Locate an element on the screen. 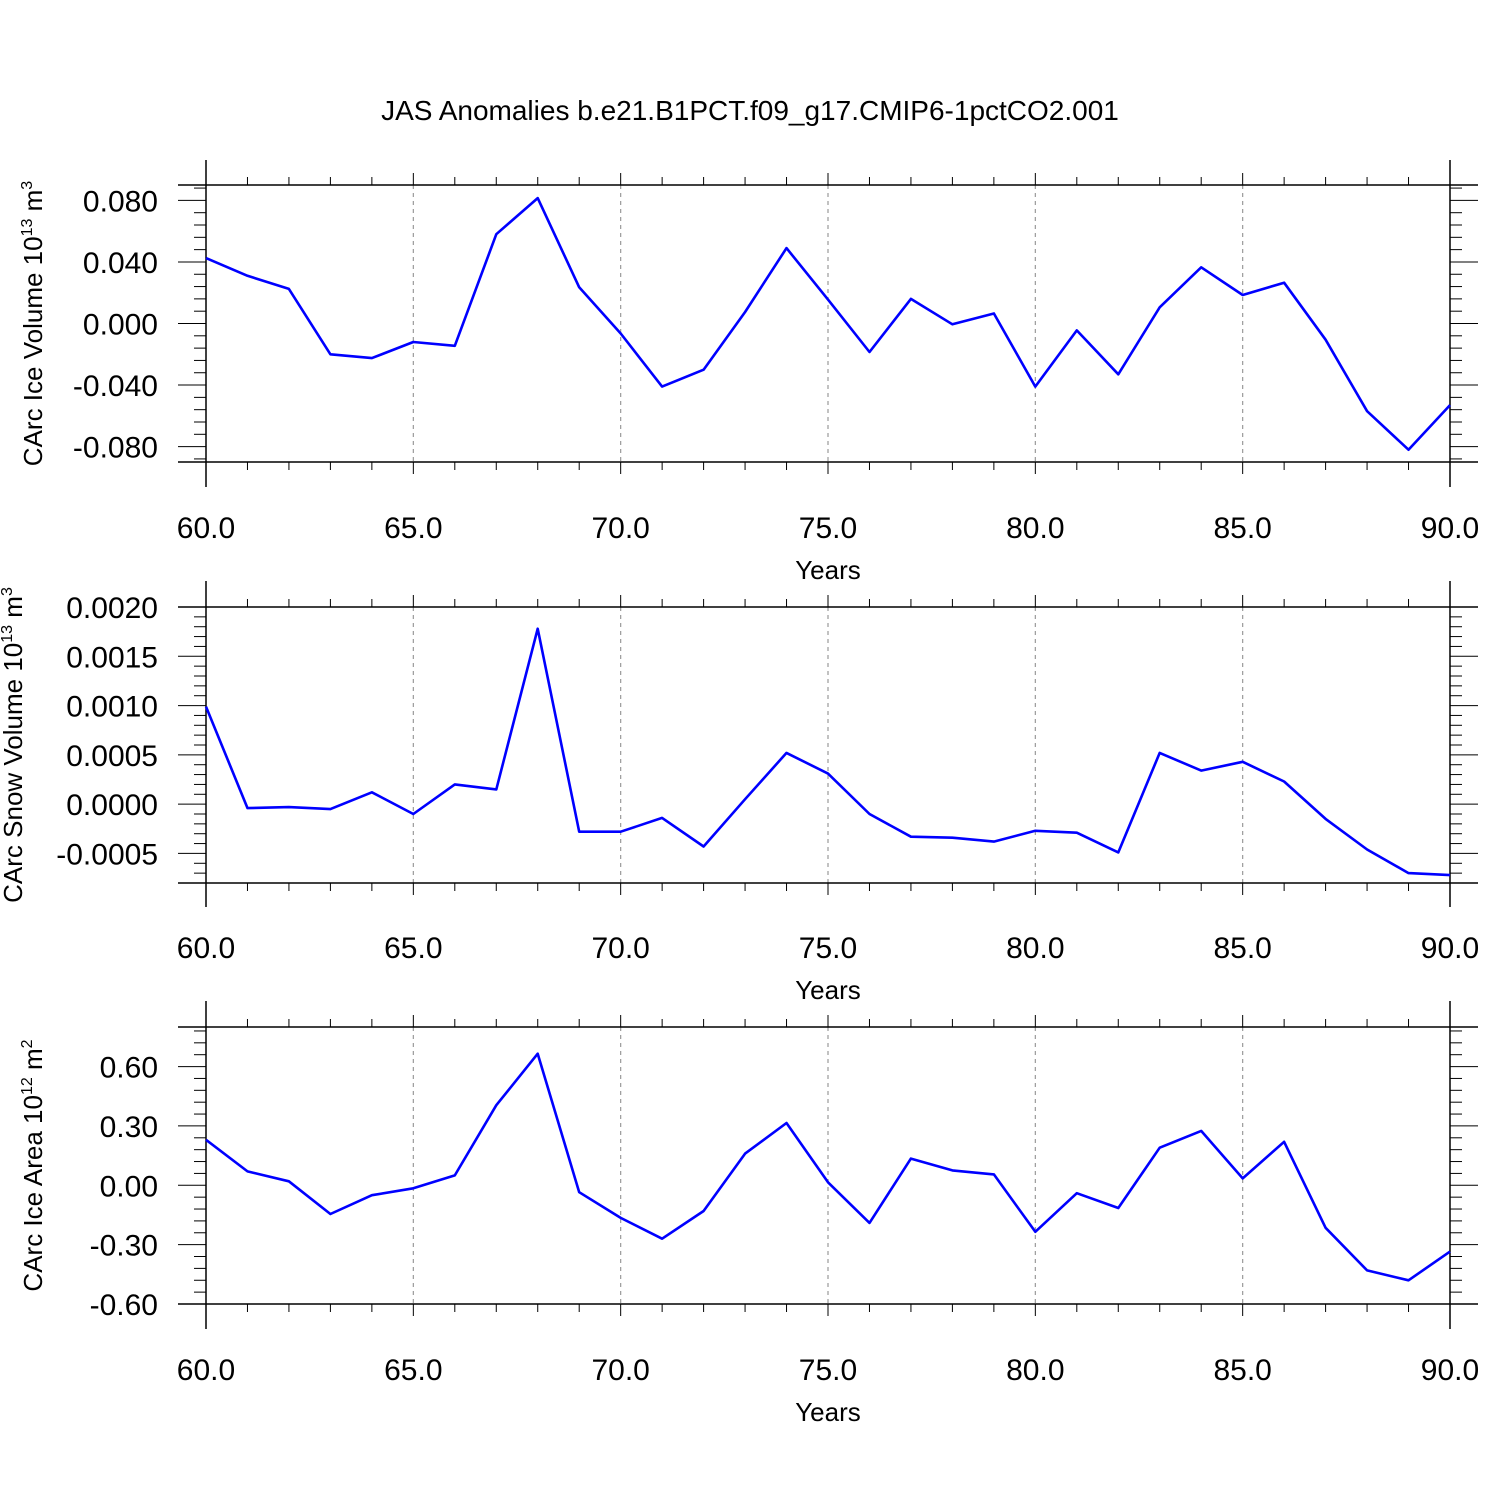  ice-area-y-tick-label: 0.60 is located at coordinates (129, 1068).